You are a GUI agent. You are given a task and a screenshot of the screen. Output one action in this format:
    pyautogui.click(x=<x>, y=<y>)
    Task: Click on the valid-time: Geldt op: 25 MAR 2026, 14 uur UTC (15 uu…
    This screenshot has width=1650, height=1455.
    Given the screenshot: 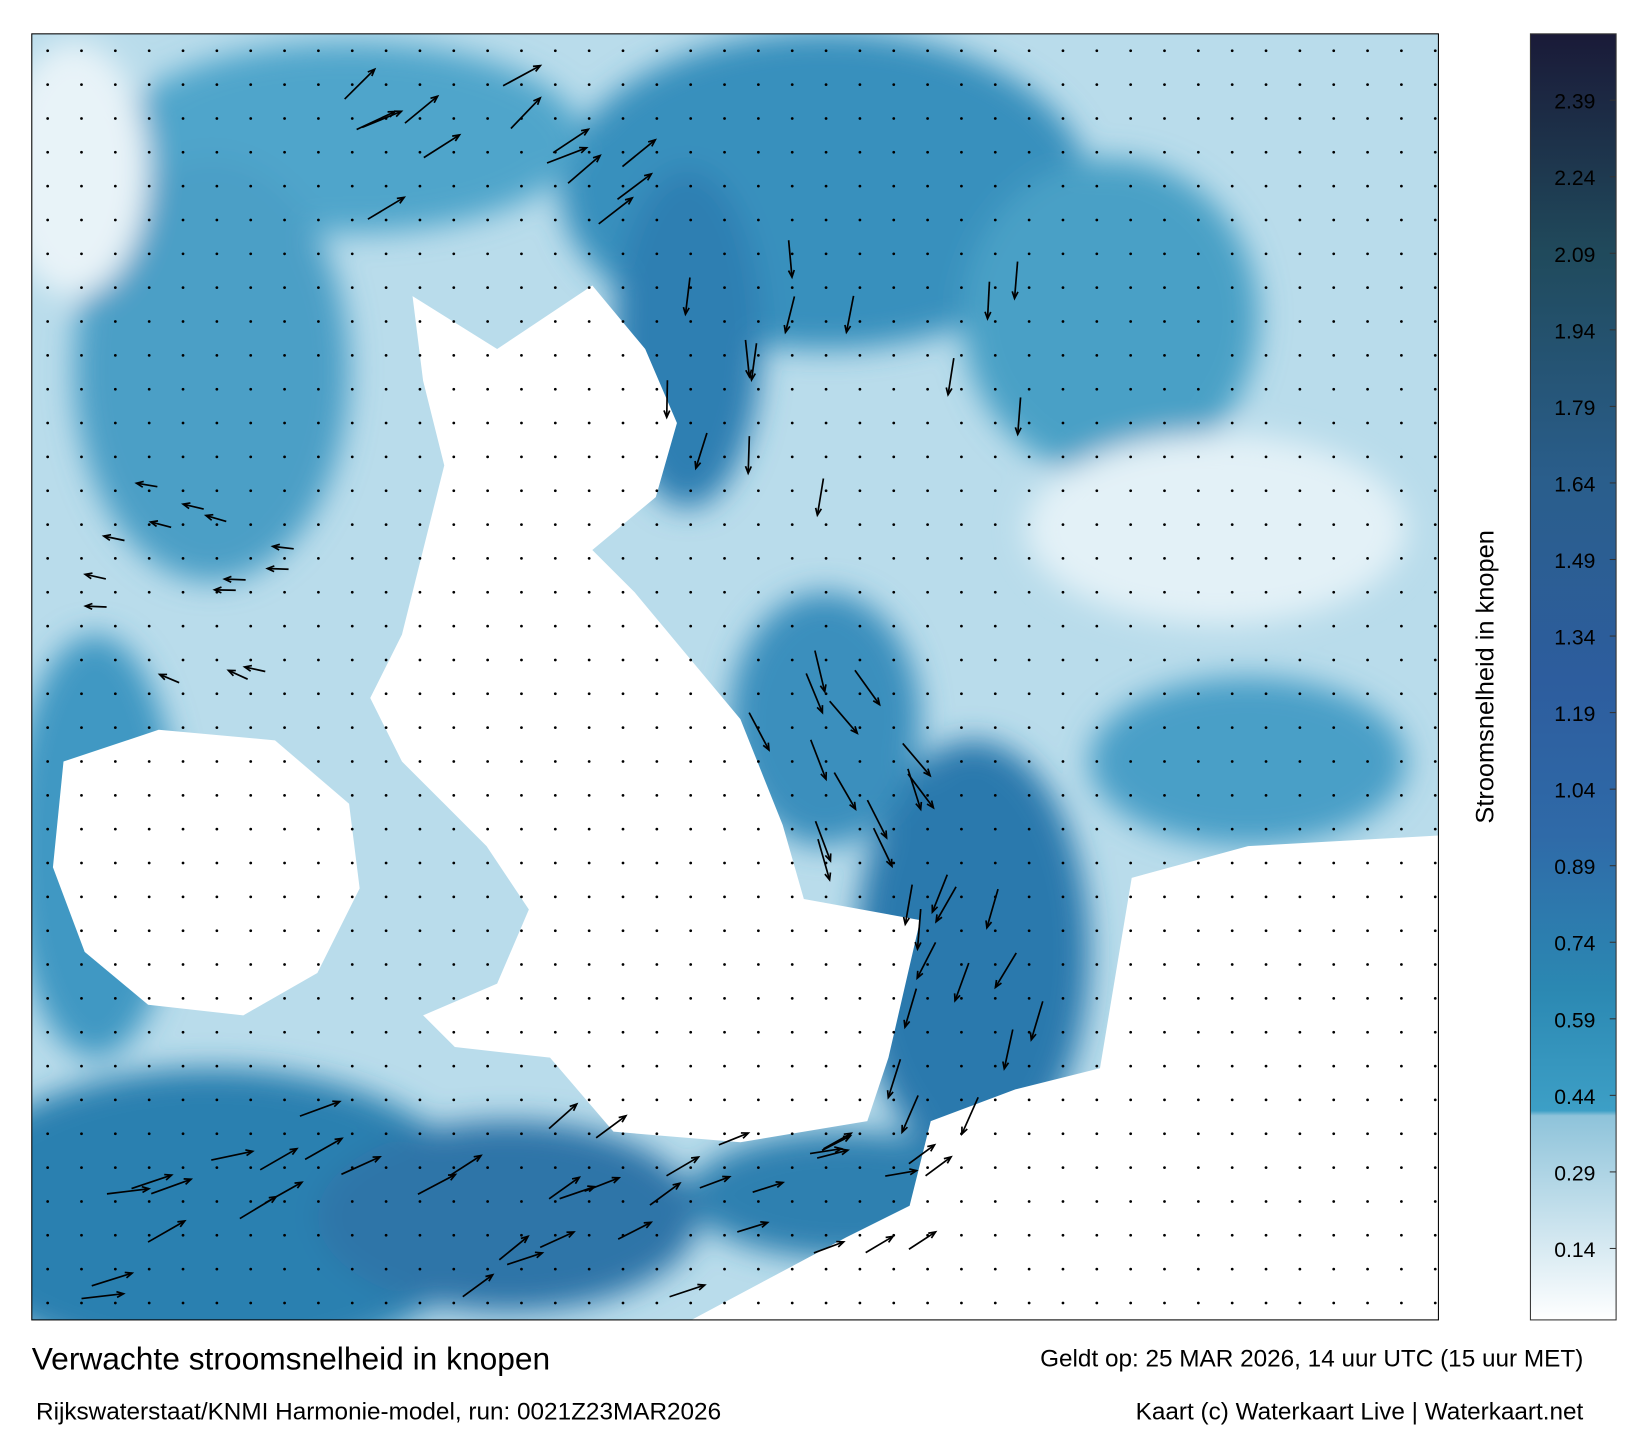 What is the action you would take?
    pyautogui.click(x=1311, y=1358)
    